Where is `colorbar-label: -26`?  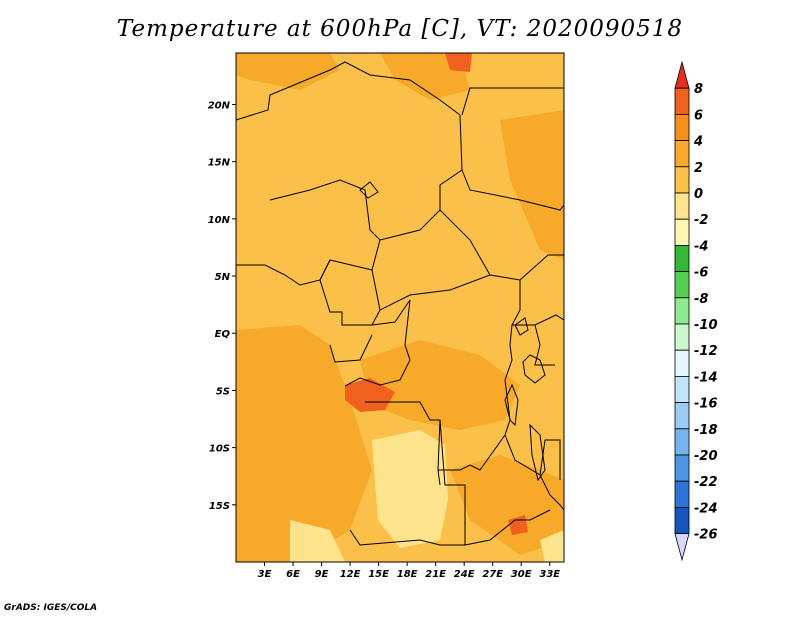 colorbar-label: -26 is located at coordinates (706, 535).